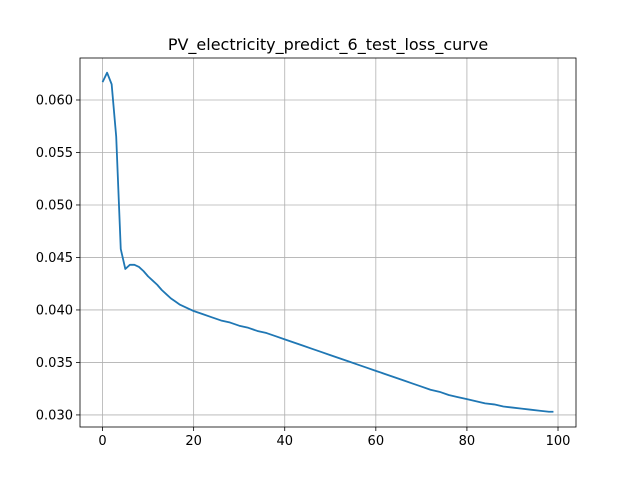  Describe the element at coordinates (376, 441) in the screenshot. I see `x-tick-label: 60` at that location.